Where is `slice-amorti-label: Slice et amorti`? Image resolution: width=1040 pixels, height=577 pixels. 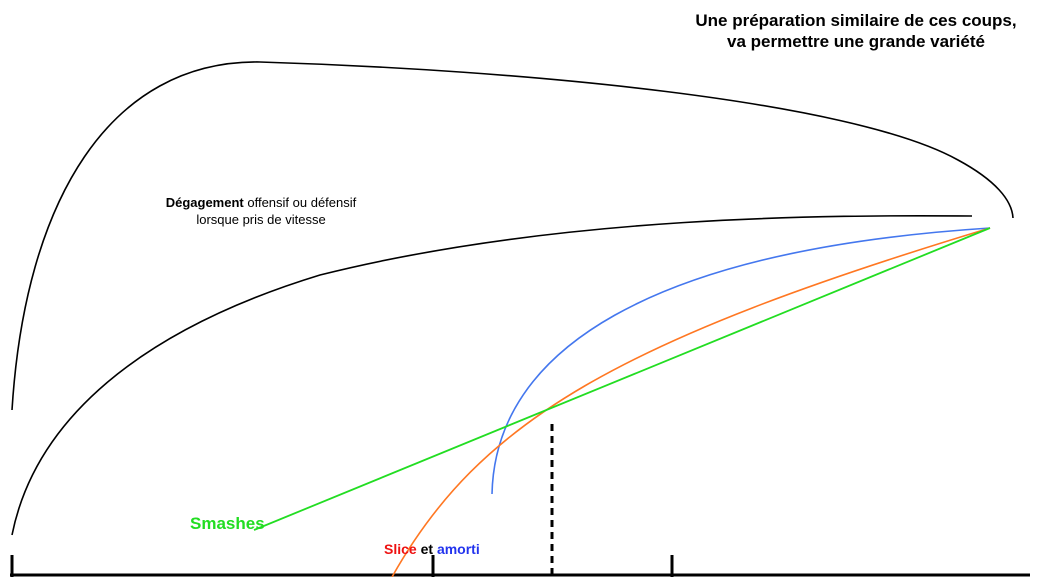
slice-amorti-label: Slice et amorti is located at coordinates (432, 549).